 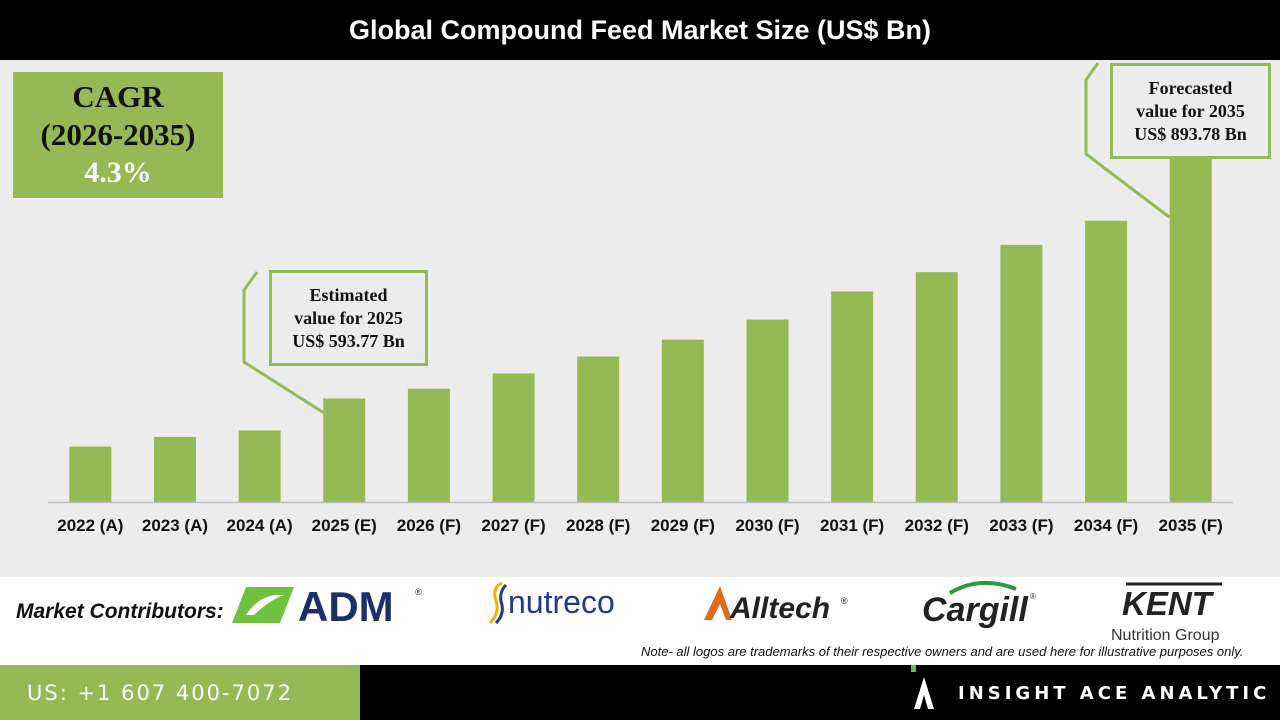 I want to click on estimated-value-callout: Estimated value for 2025 US$ 593.77 Bn, so click(x=348, y=318).